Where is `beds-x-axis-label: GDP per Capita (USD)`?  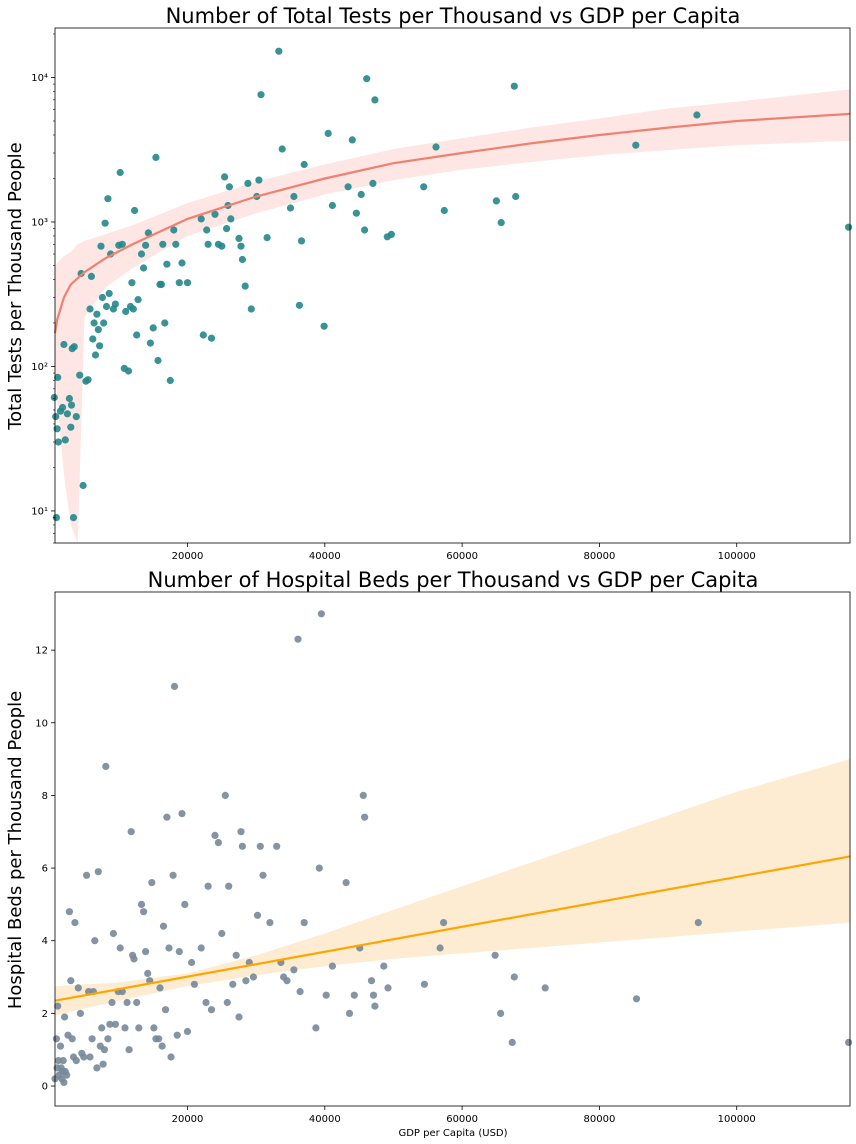
beds-x-axis-label: GDP per Capita (USD) is located at coordinates (452, 1133).